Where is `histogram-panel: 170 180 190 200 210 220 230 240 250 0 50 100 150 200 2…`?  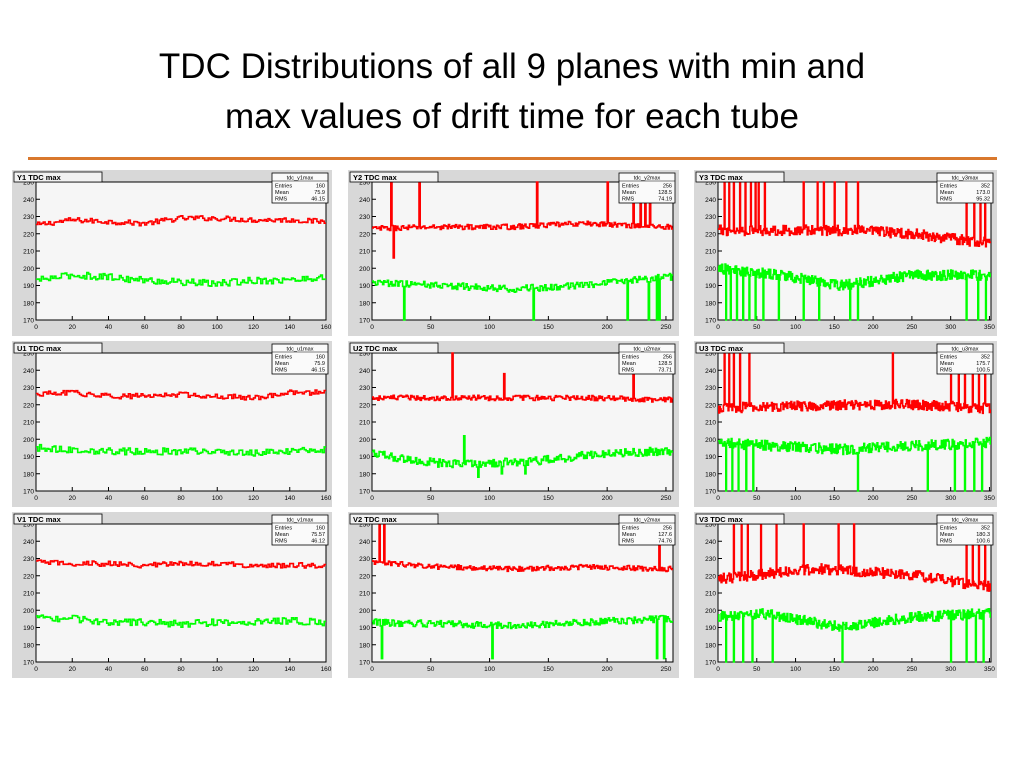
histogram-panel: 170 180 190 200 210 220 230 240 250 0 50 100 150 200 2… is located at coordinates (845, 424).